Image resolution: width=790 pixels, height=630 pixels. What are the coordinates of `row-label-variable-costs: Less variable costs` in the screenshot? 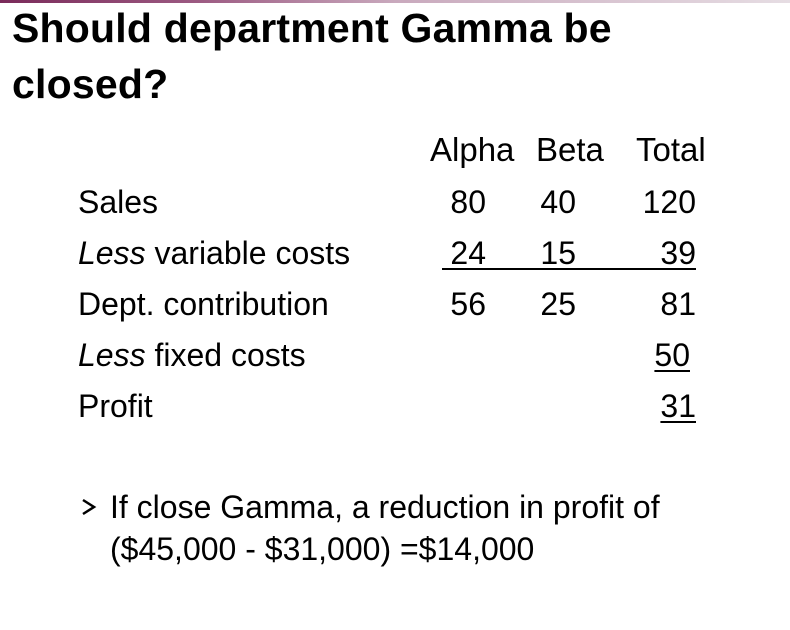 It's located at (214, 253).